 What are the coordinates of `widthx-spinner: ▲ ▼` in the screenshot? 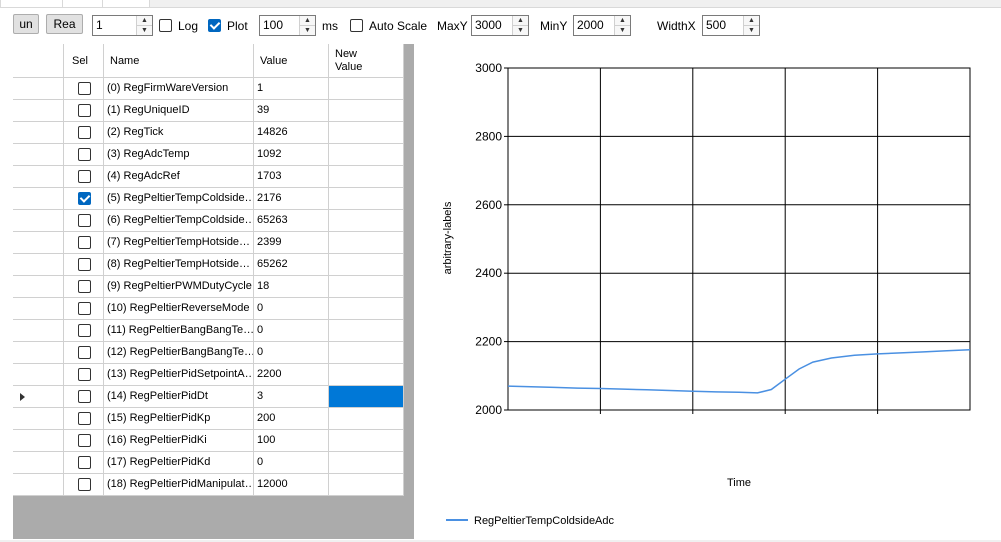 It's located at (751, 25).